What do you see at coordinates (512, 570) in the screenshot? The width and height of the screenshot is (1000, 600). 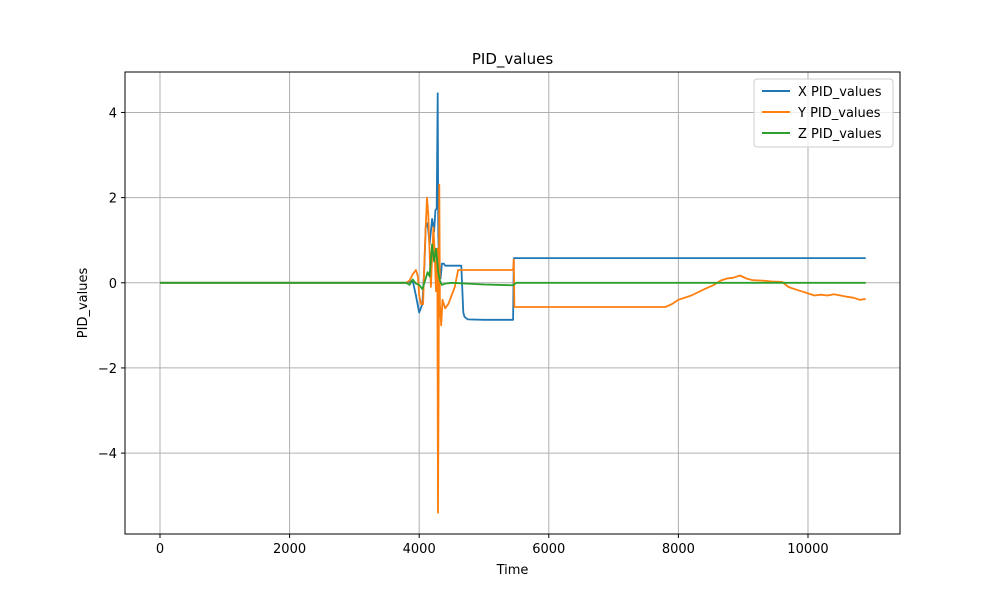 I see `x-axis-title: Time` at bounding box center [512, 570].